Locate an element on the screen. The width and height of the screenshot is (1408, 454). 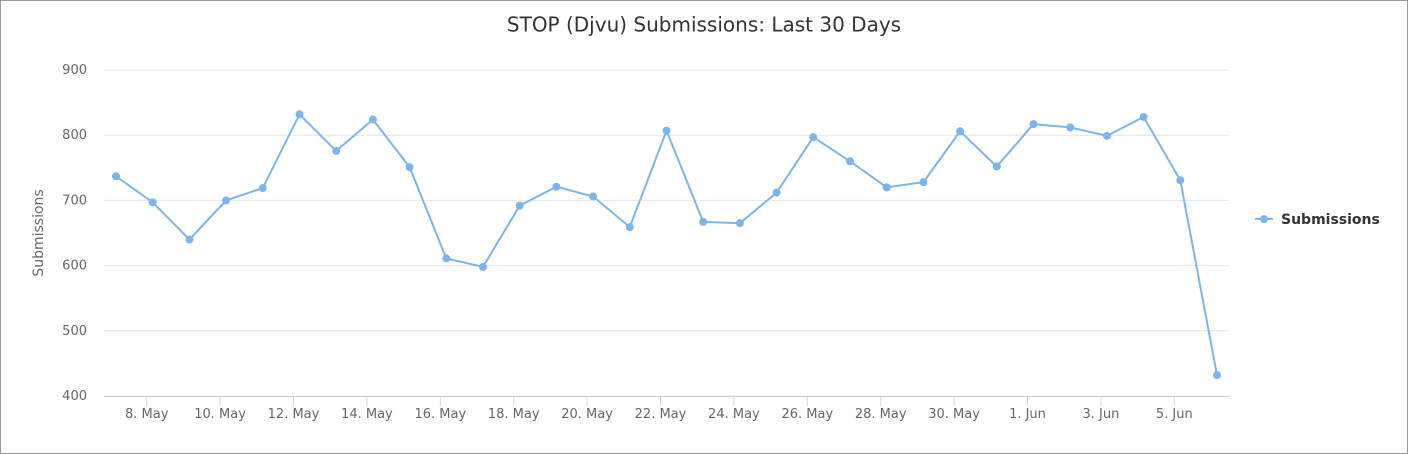
y-tick-label: 800 is located at coordinates (74, 135).